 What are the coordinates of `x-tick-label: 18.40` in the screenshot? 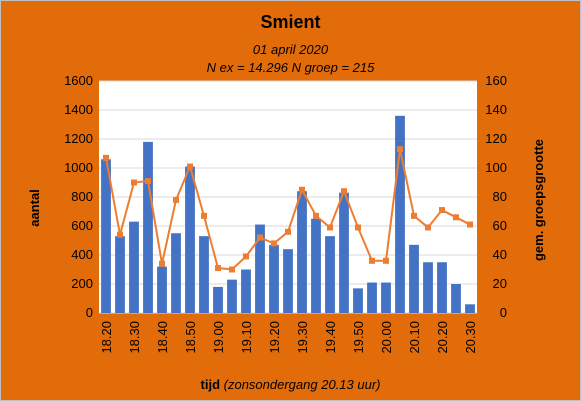 It's located at (162, 337).